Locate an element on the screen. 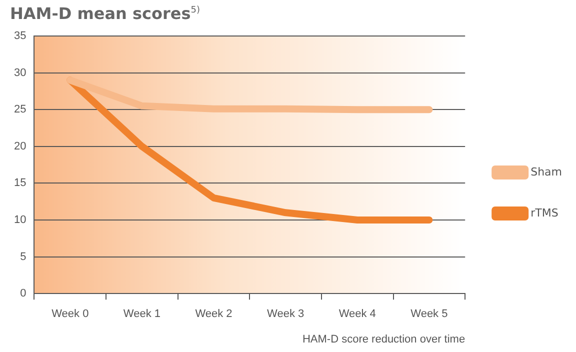 The width and height of the screenshot is (576, 352). legend-label: Sham is located at coordinates (546, 171).